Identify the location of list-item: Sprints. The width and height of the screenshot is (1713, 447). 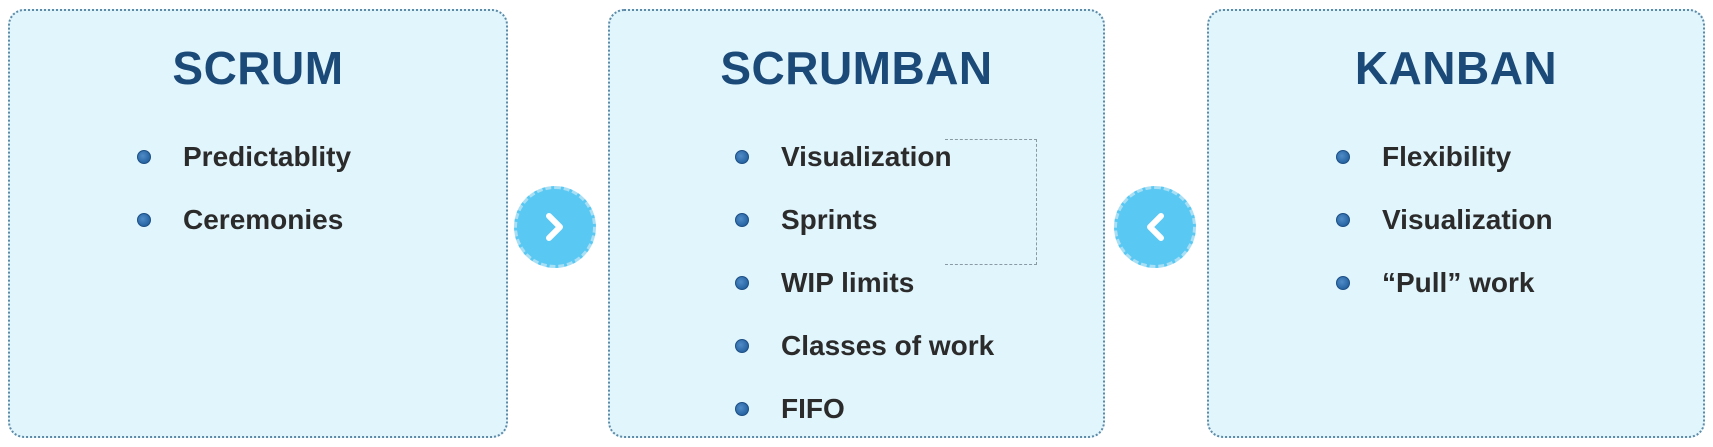
(864, 219).